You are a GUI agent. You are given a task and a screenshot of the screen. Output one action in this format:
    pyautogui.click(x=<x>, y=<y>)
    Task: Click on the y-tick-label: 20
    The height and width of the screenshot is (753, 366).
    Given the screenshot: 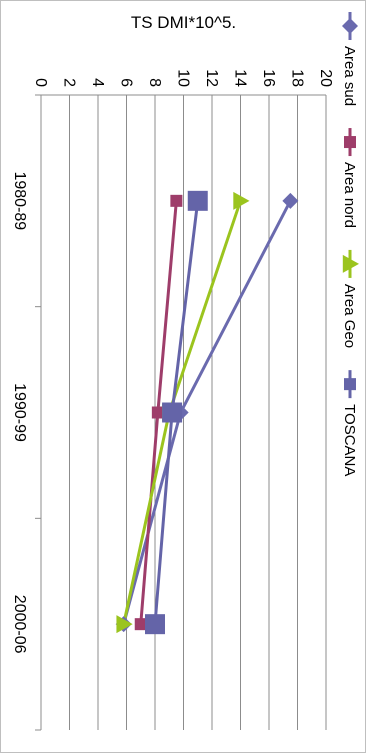 What is the action you would take?
    pyautogui.click(x=325, y=78)
    